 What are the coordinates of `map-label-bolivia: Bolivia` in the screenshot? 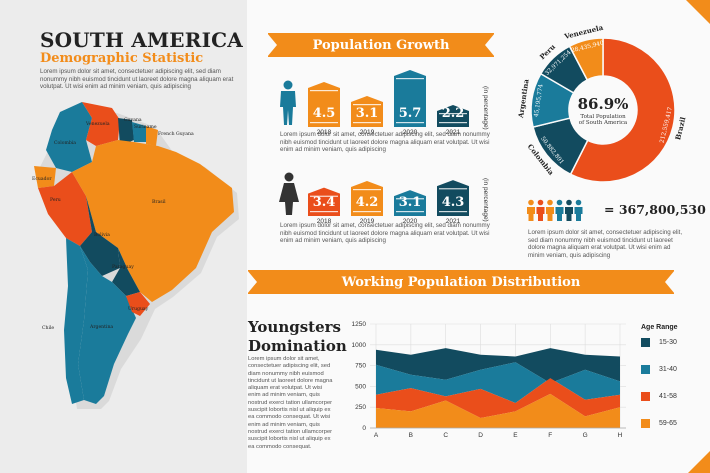 It's located at (102, 235).